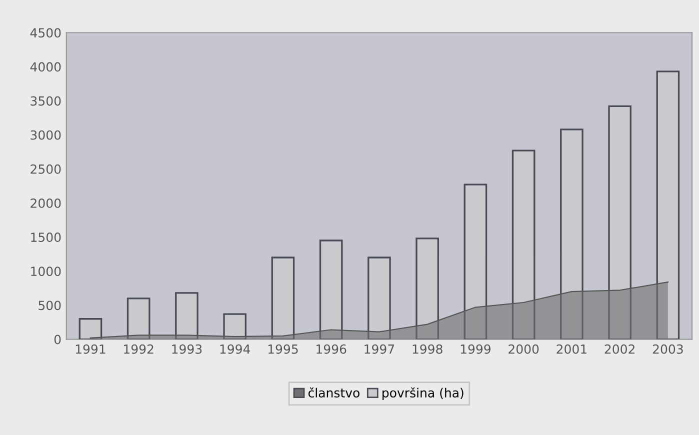 The image size is (699, 435). Describe the element at coordinates (331, 349) in the screenshot. I see `x-tick-label: 1996` at that location.